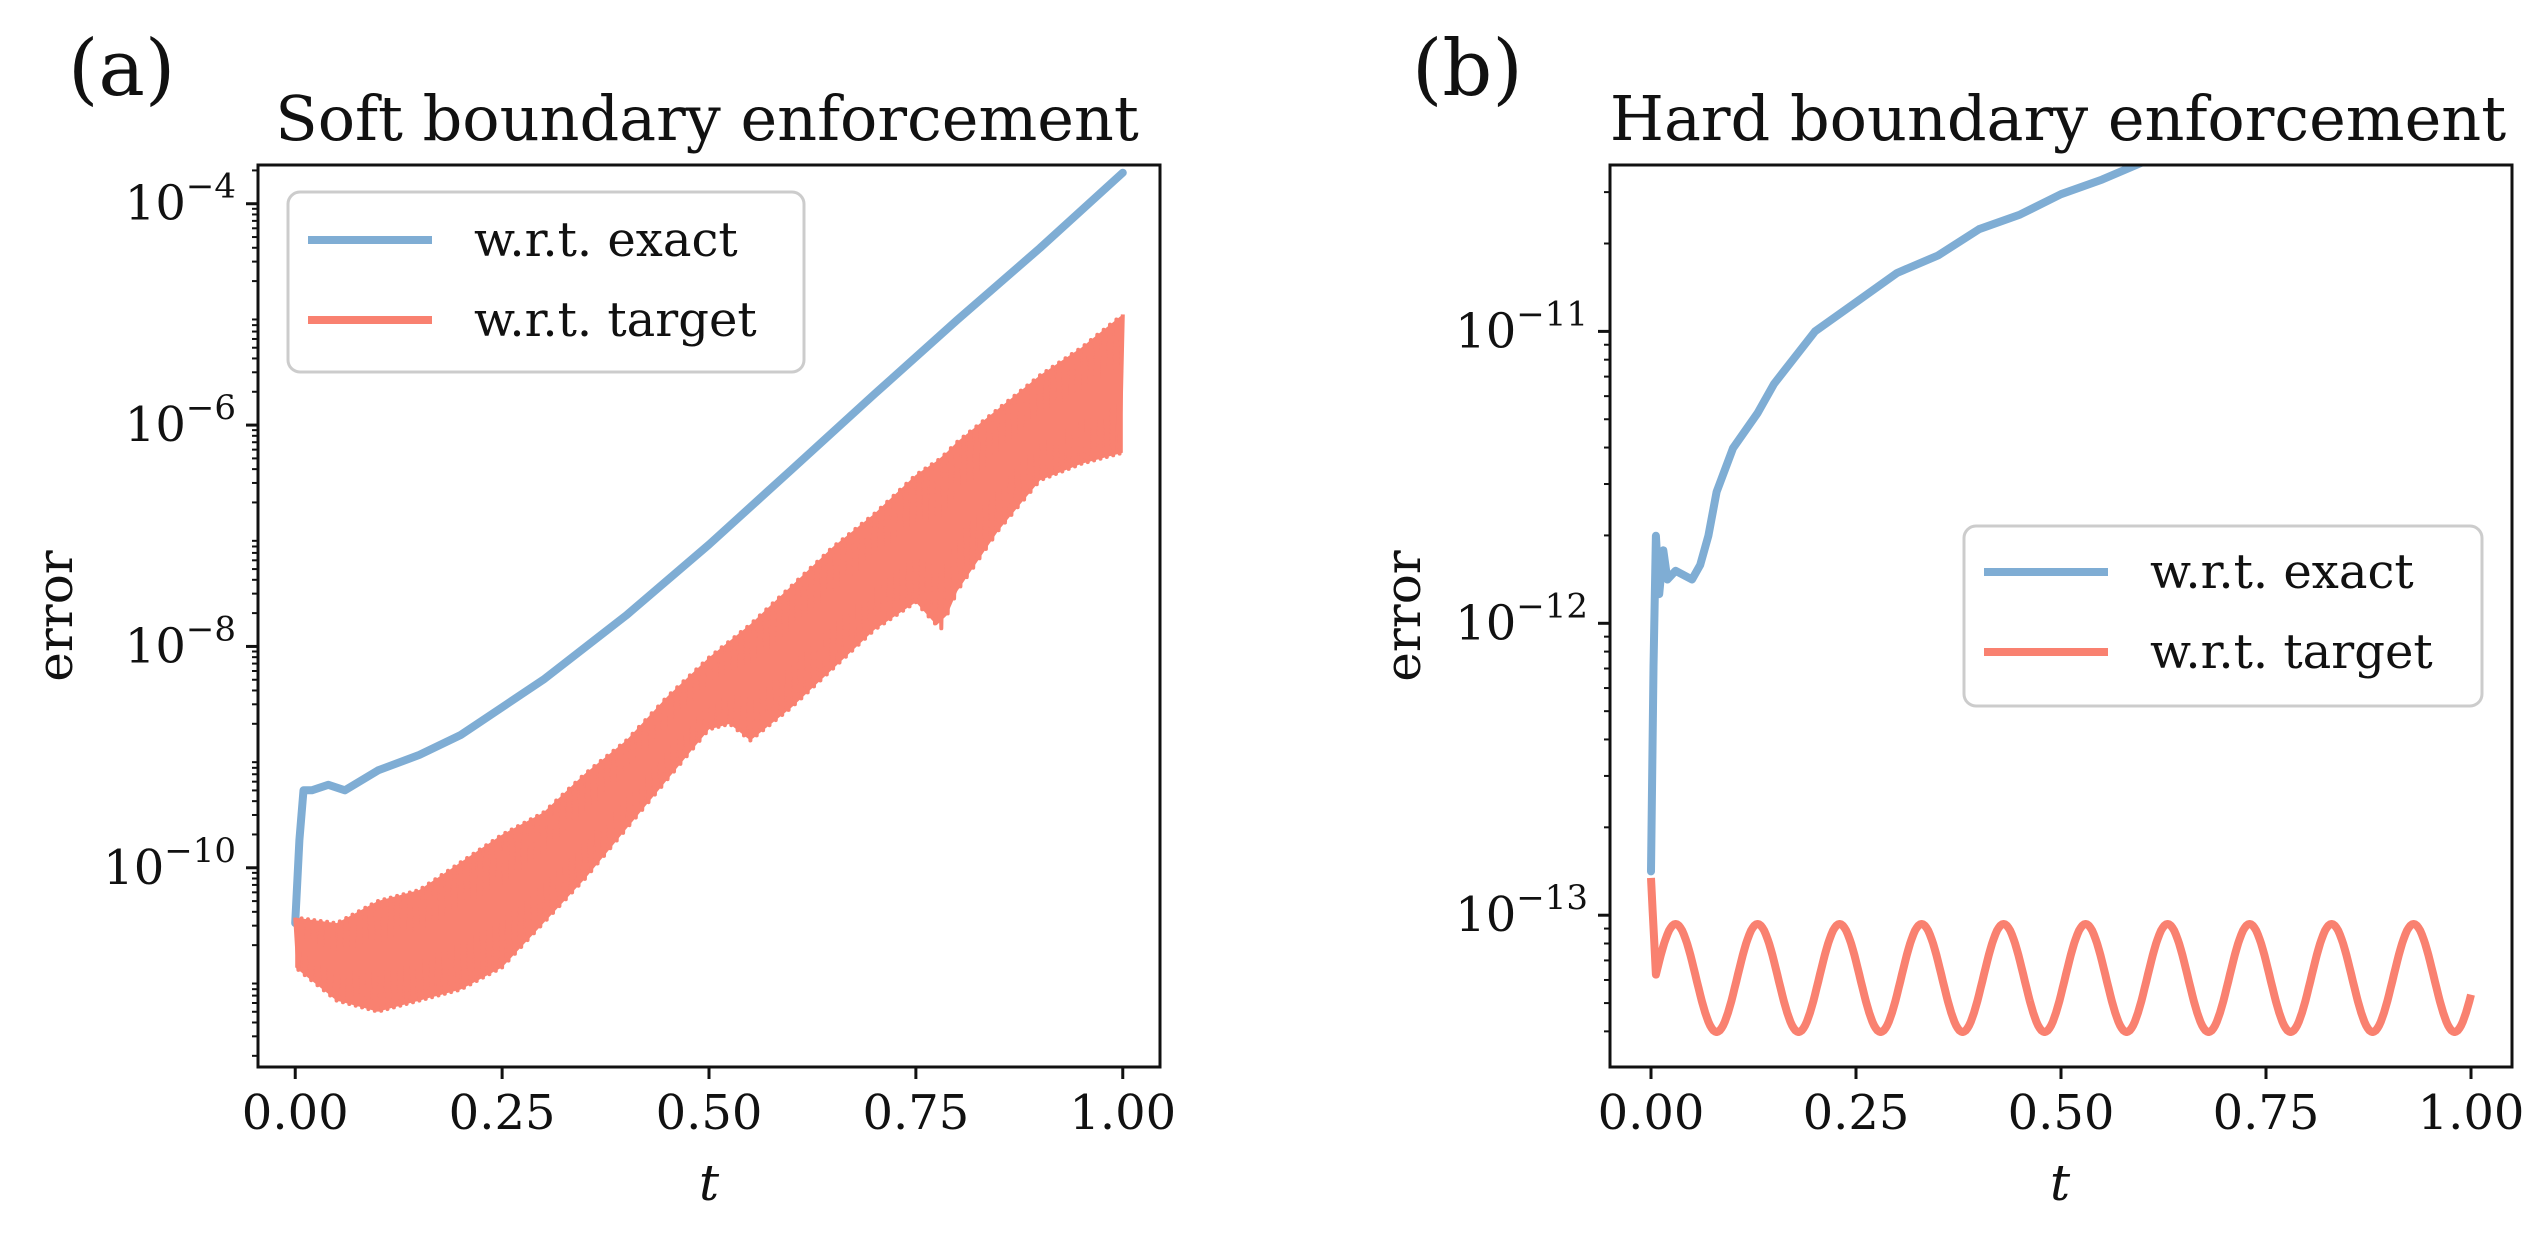  I want to click on panel-a-legend-exact-label: w.r.t. exact, so click(606, 240).